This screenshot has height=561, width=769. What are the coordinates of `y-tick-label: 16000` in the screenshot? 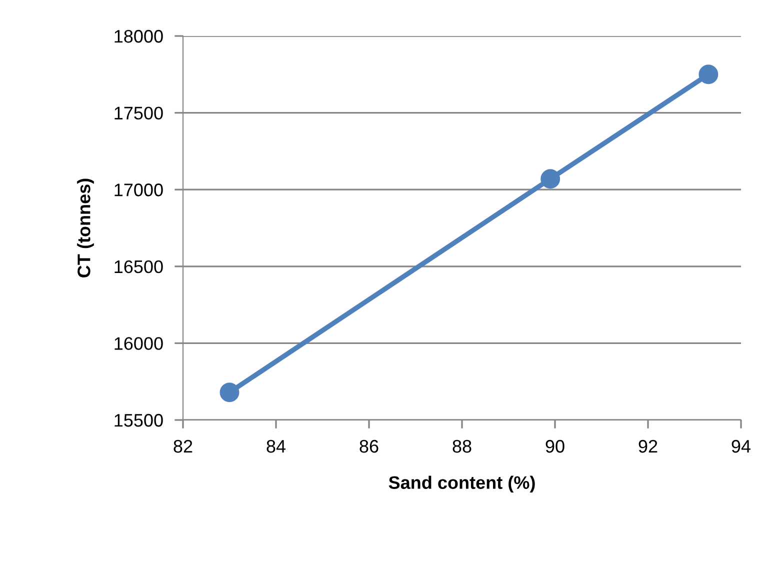 It's located at (138, 343).